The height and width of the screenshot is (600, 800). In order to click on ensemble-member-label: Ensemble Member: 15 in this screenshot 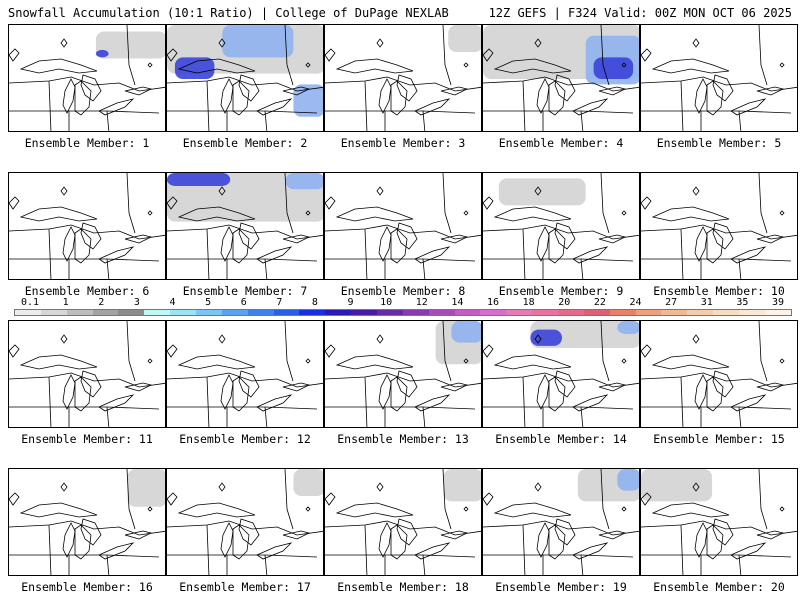, I will do `click(719, 439)`.